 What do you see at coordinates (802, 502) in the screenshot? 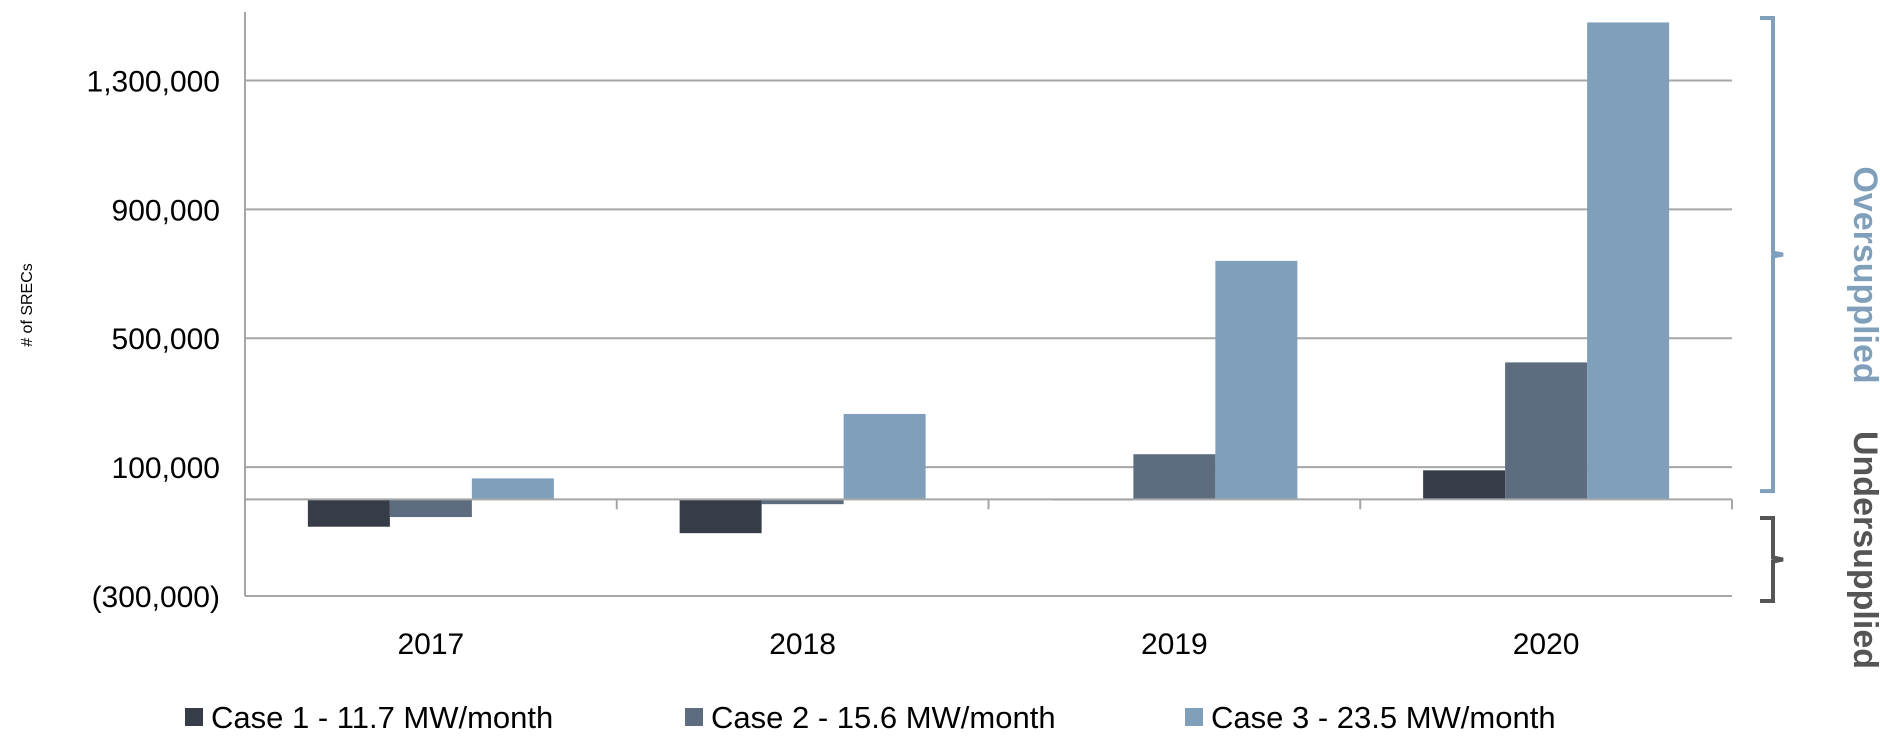
I see `bar-case-2-15-6-mw-month-2018` at bounding box center [802, 502].